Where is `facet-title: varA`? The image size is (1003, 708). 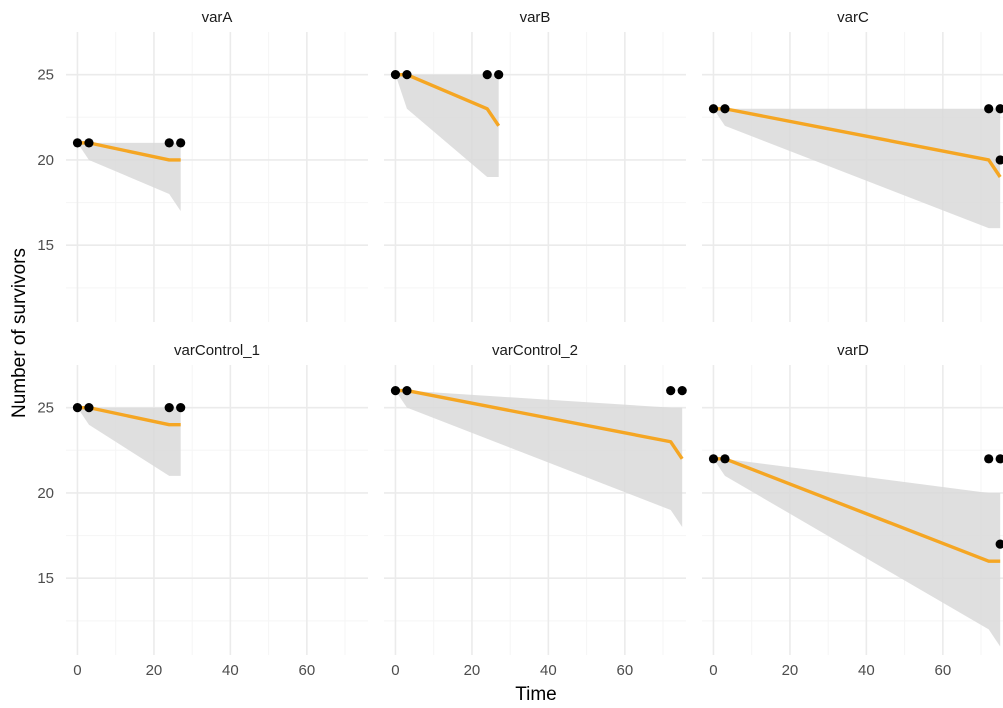 facet-title: varA is located at coordinates (217, 17).